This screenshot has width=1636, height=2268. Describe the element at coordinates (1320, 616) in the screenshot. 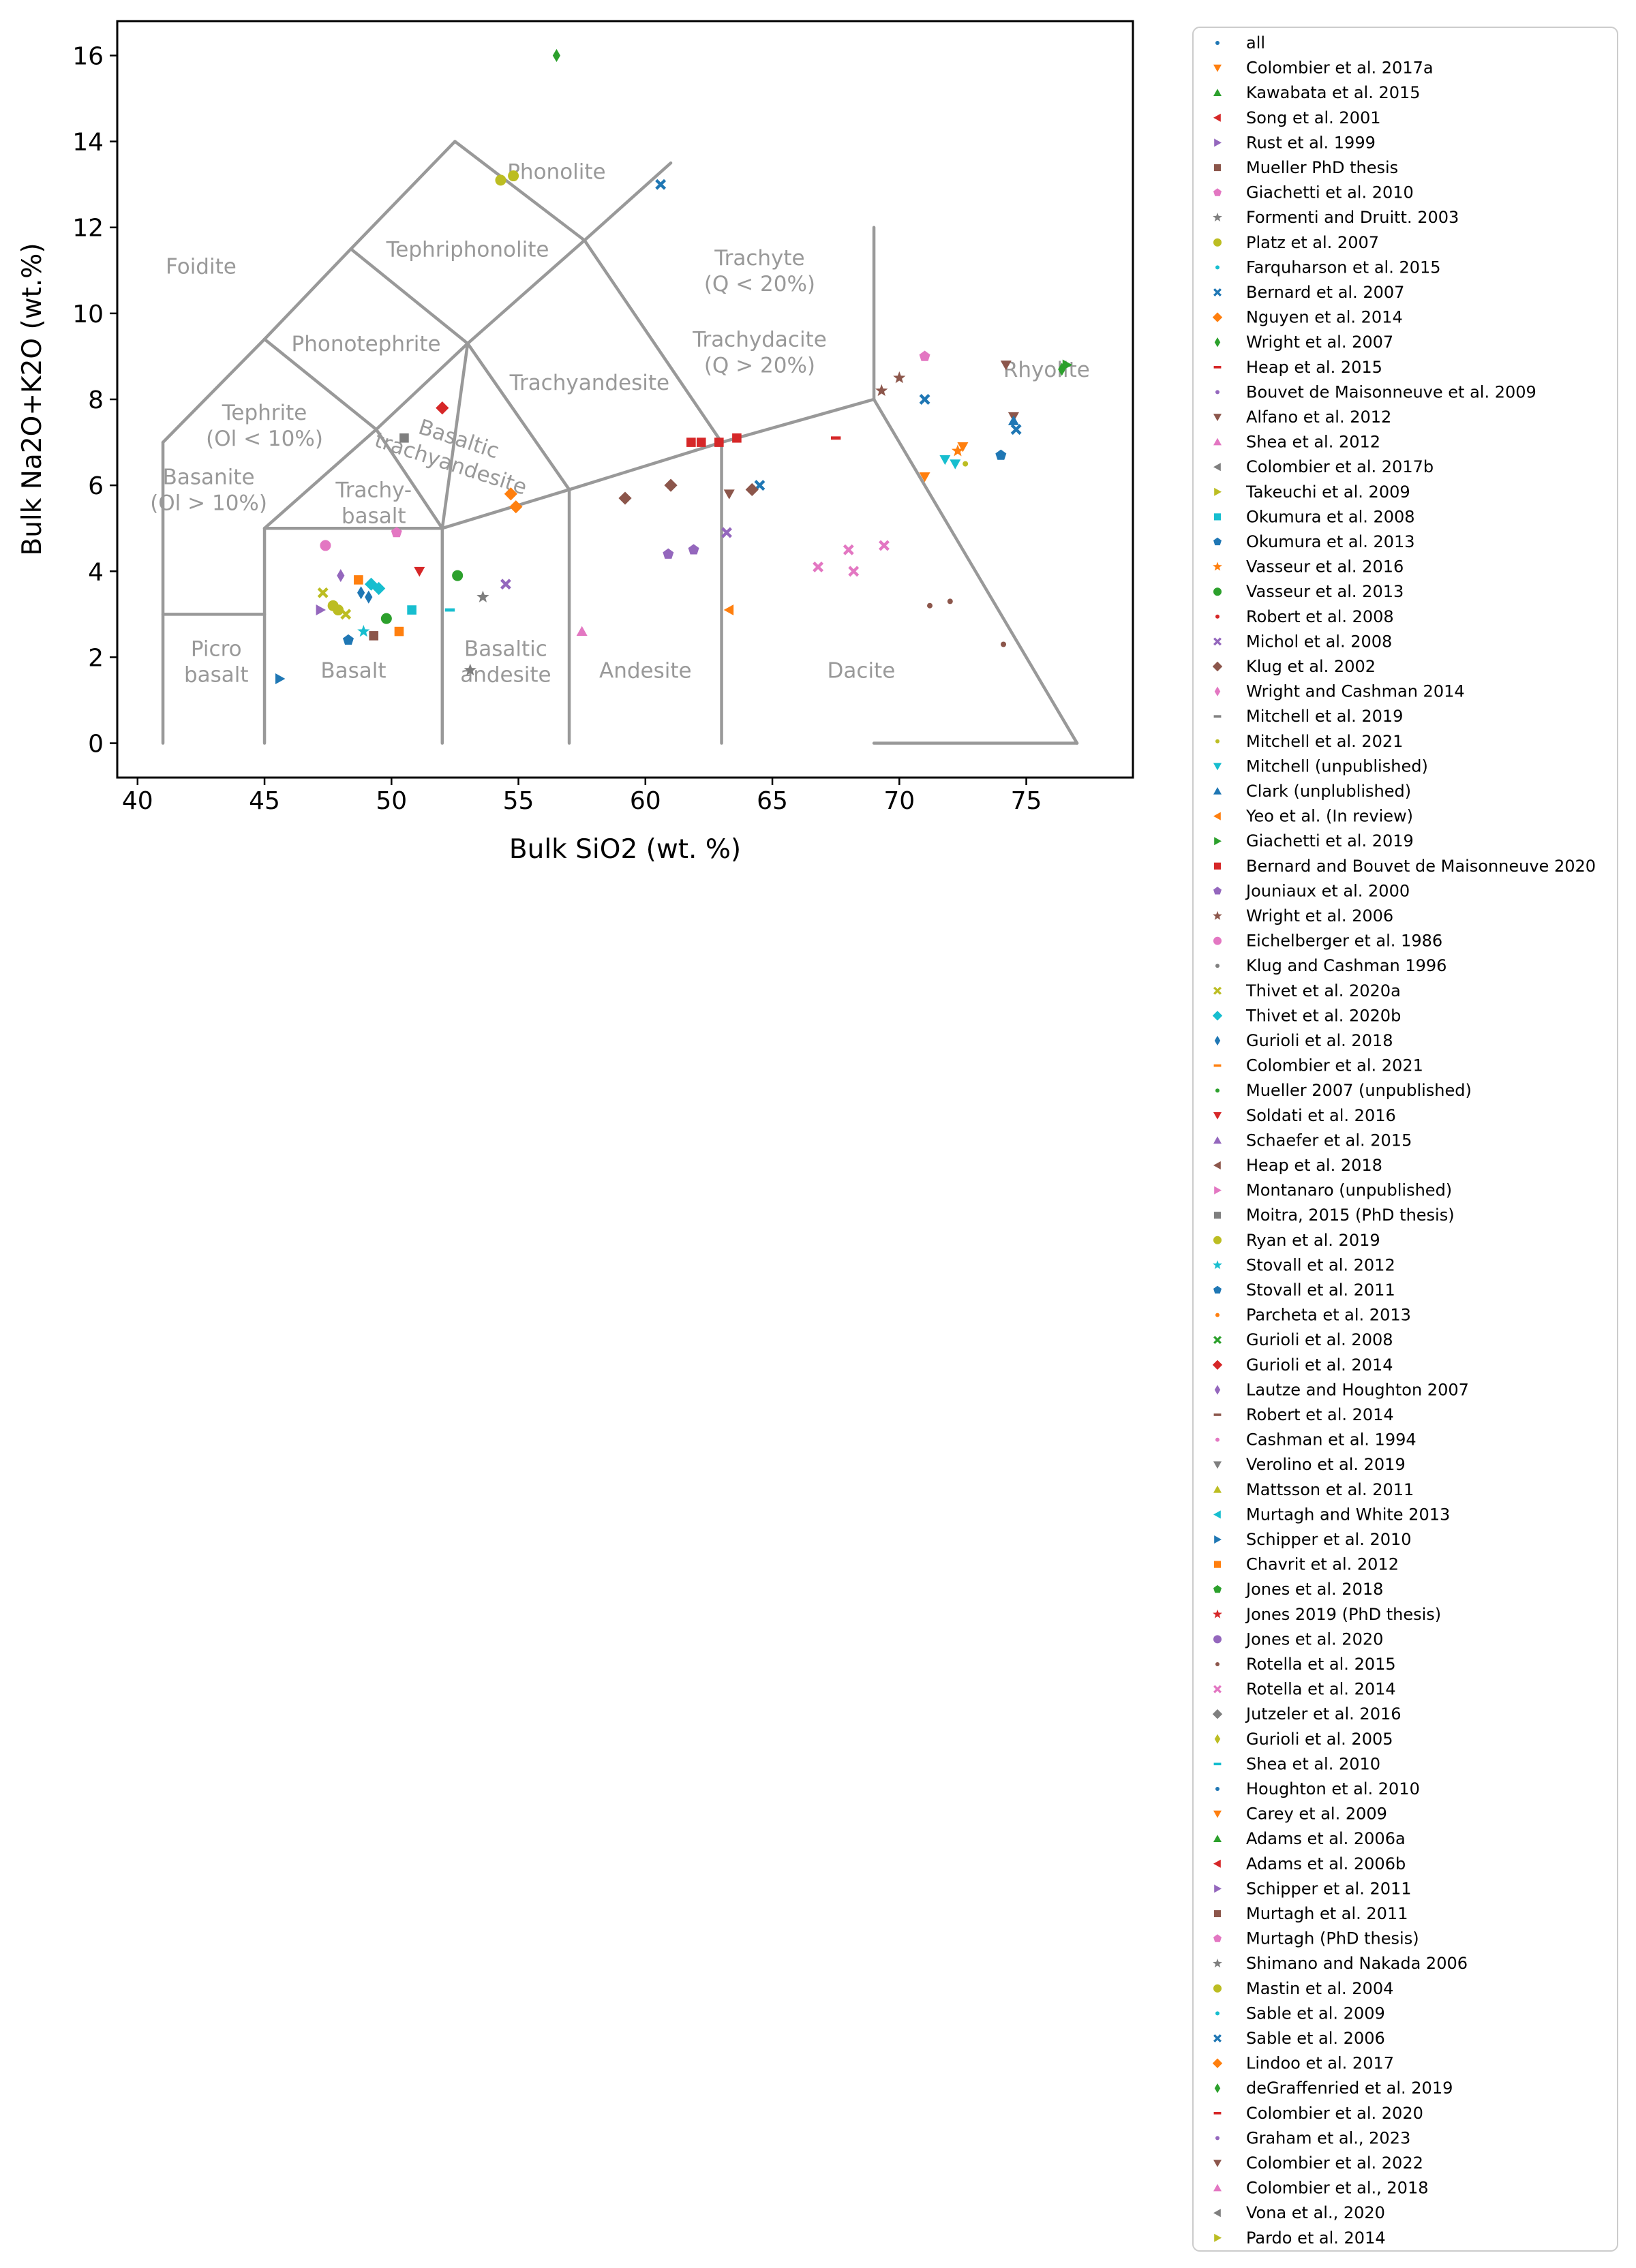

I see `legend-entry-label: Robert et al. 2008` at that location.